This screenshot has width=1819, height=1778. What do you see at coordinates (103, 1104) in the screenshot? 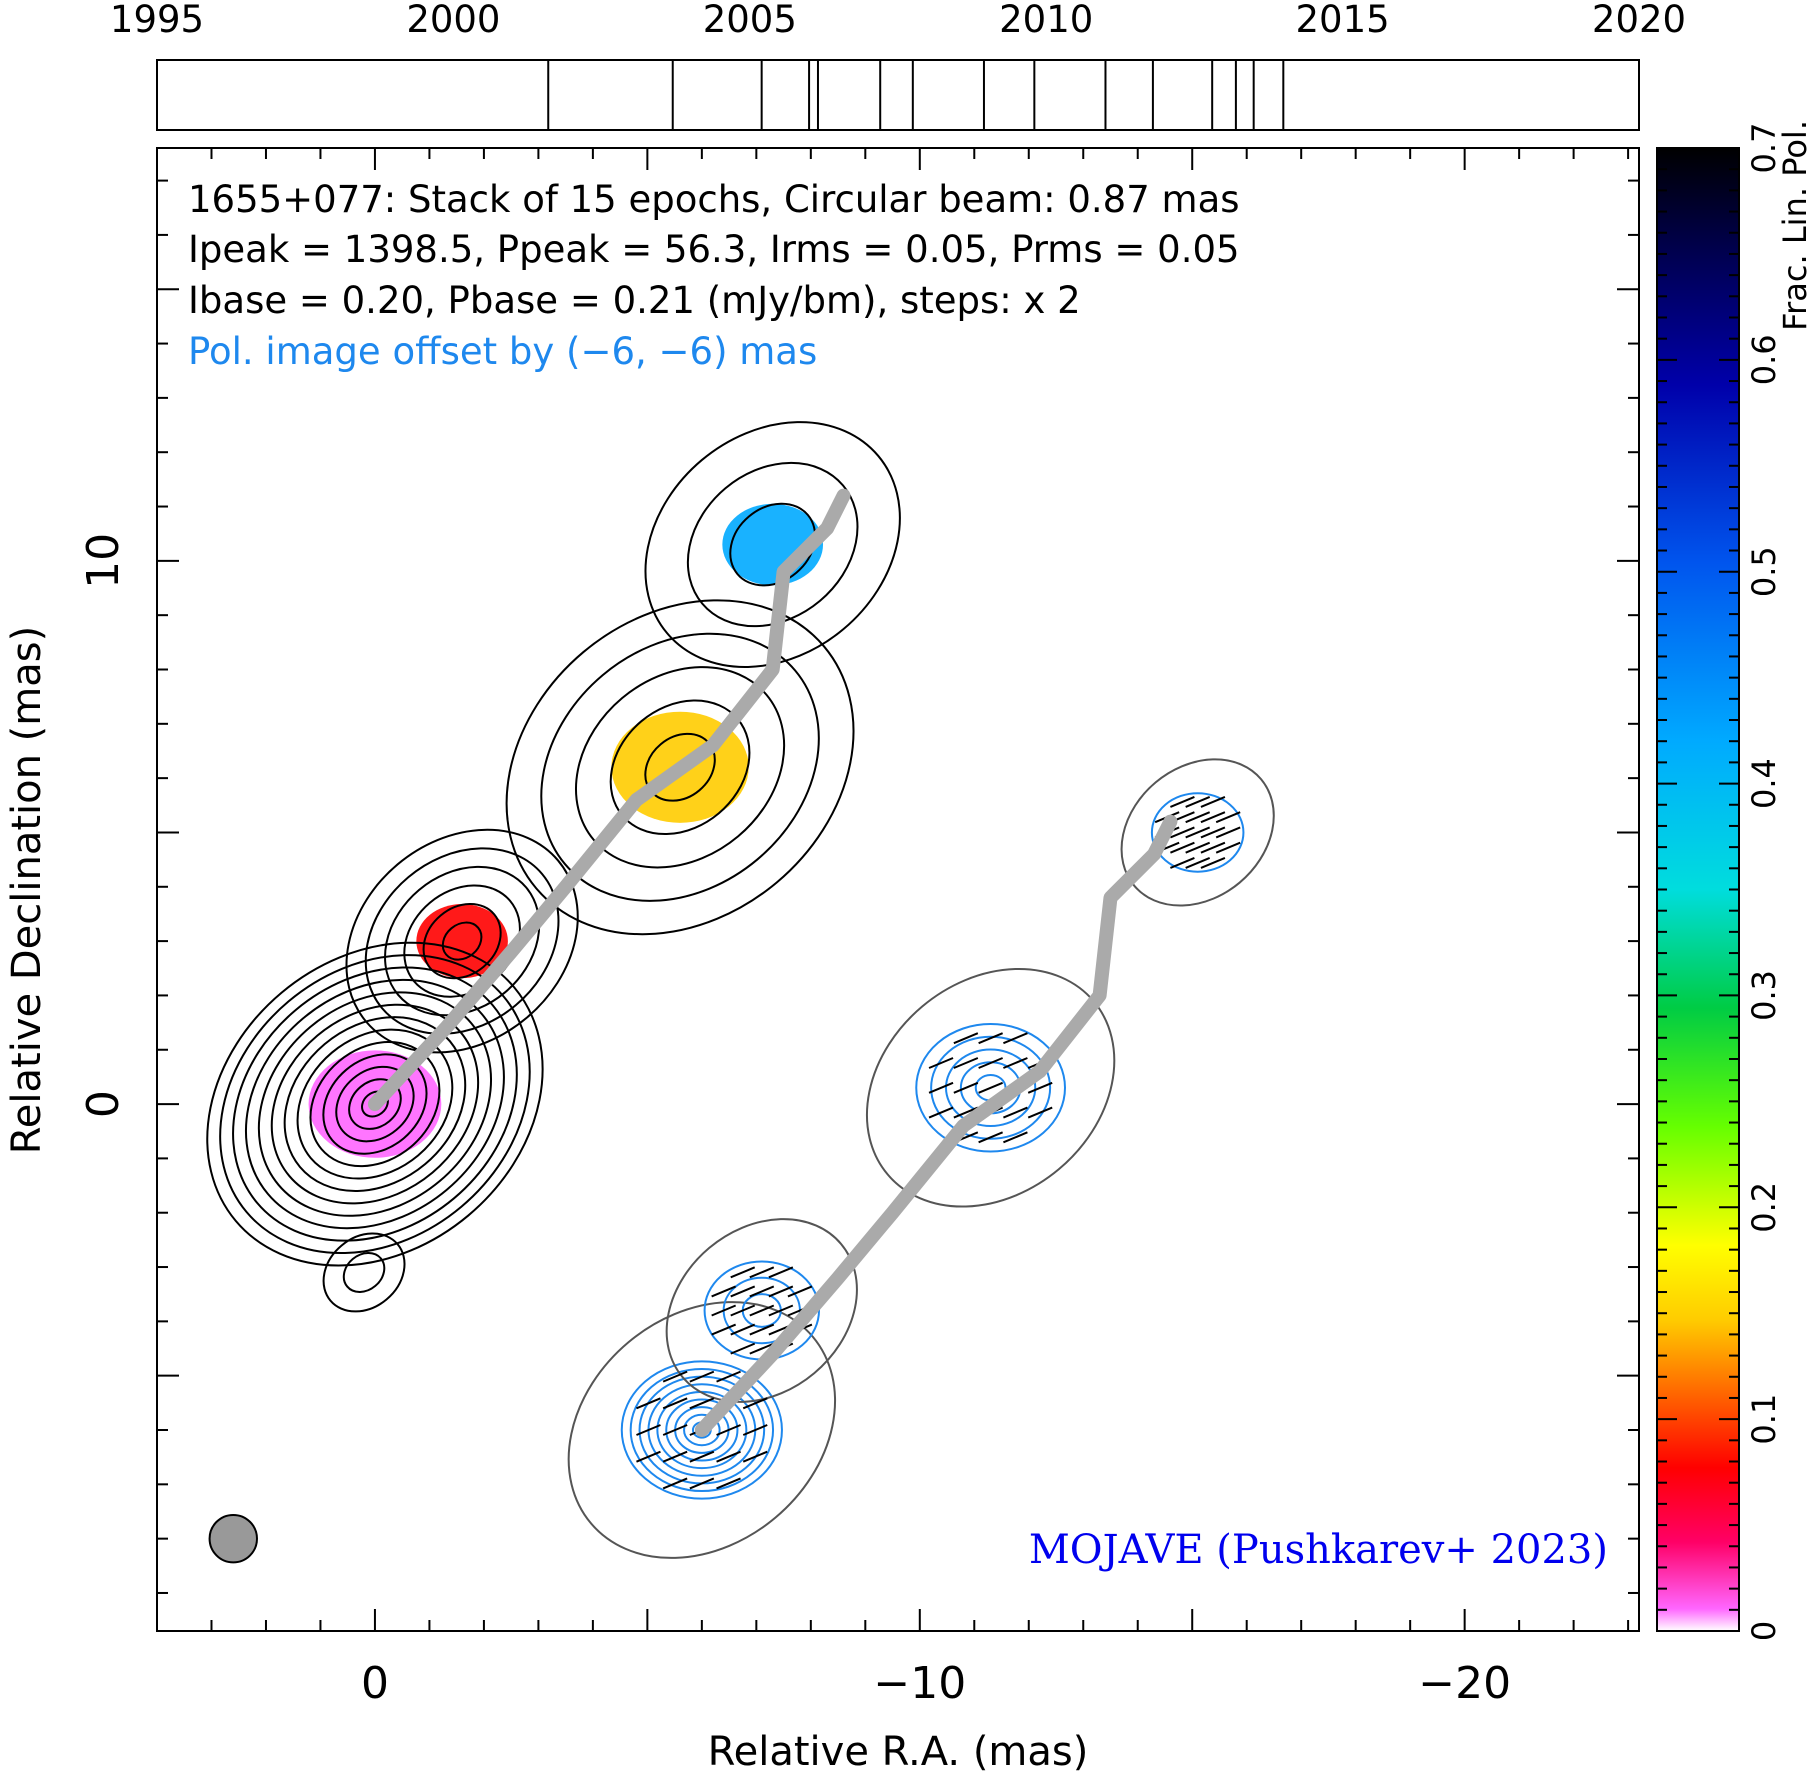
I see `y-ticklabel: 0` at bounding box center [103, 1104].